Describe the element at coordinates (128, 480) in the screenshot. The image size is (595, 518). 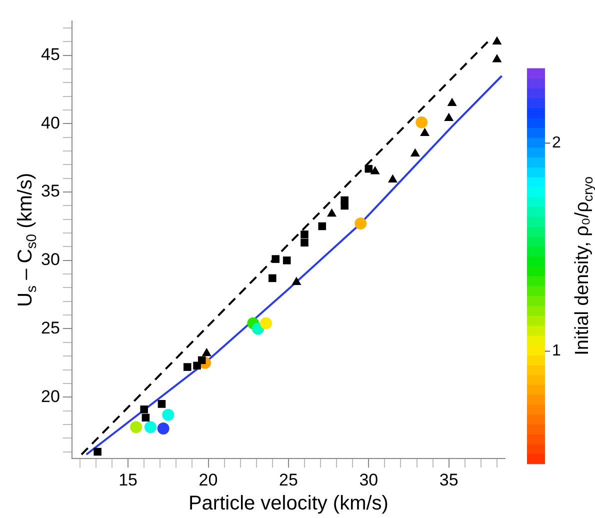
I see `x-tick-label: 15` at that location.